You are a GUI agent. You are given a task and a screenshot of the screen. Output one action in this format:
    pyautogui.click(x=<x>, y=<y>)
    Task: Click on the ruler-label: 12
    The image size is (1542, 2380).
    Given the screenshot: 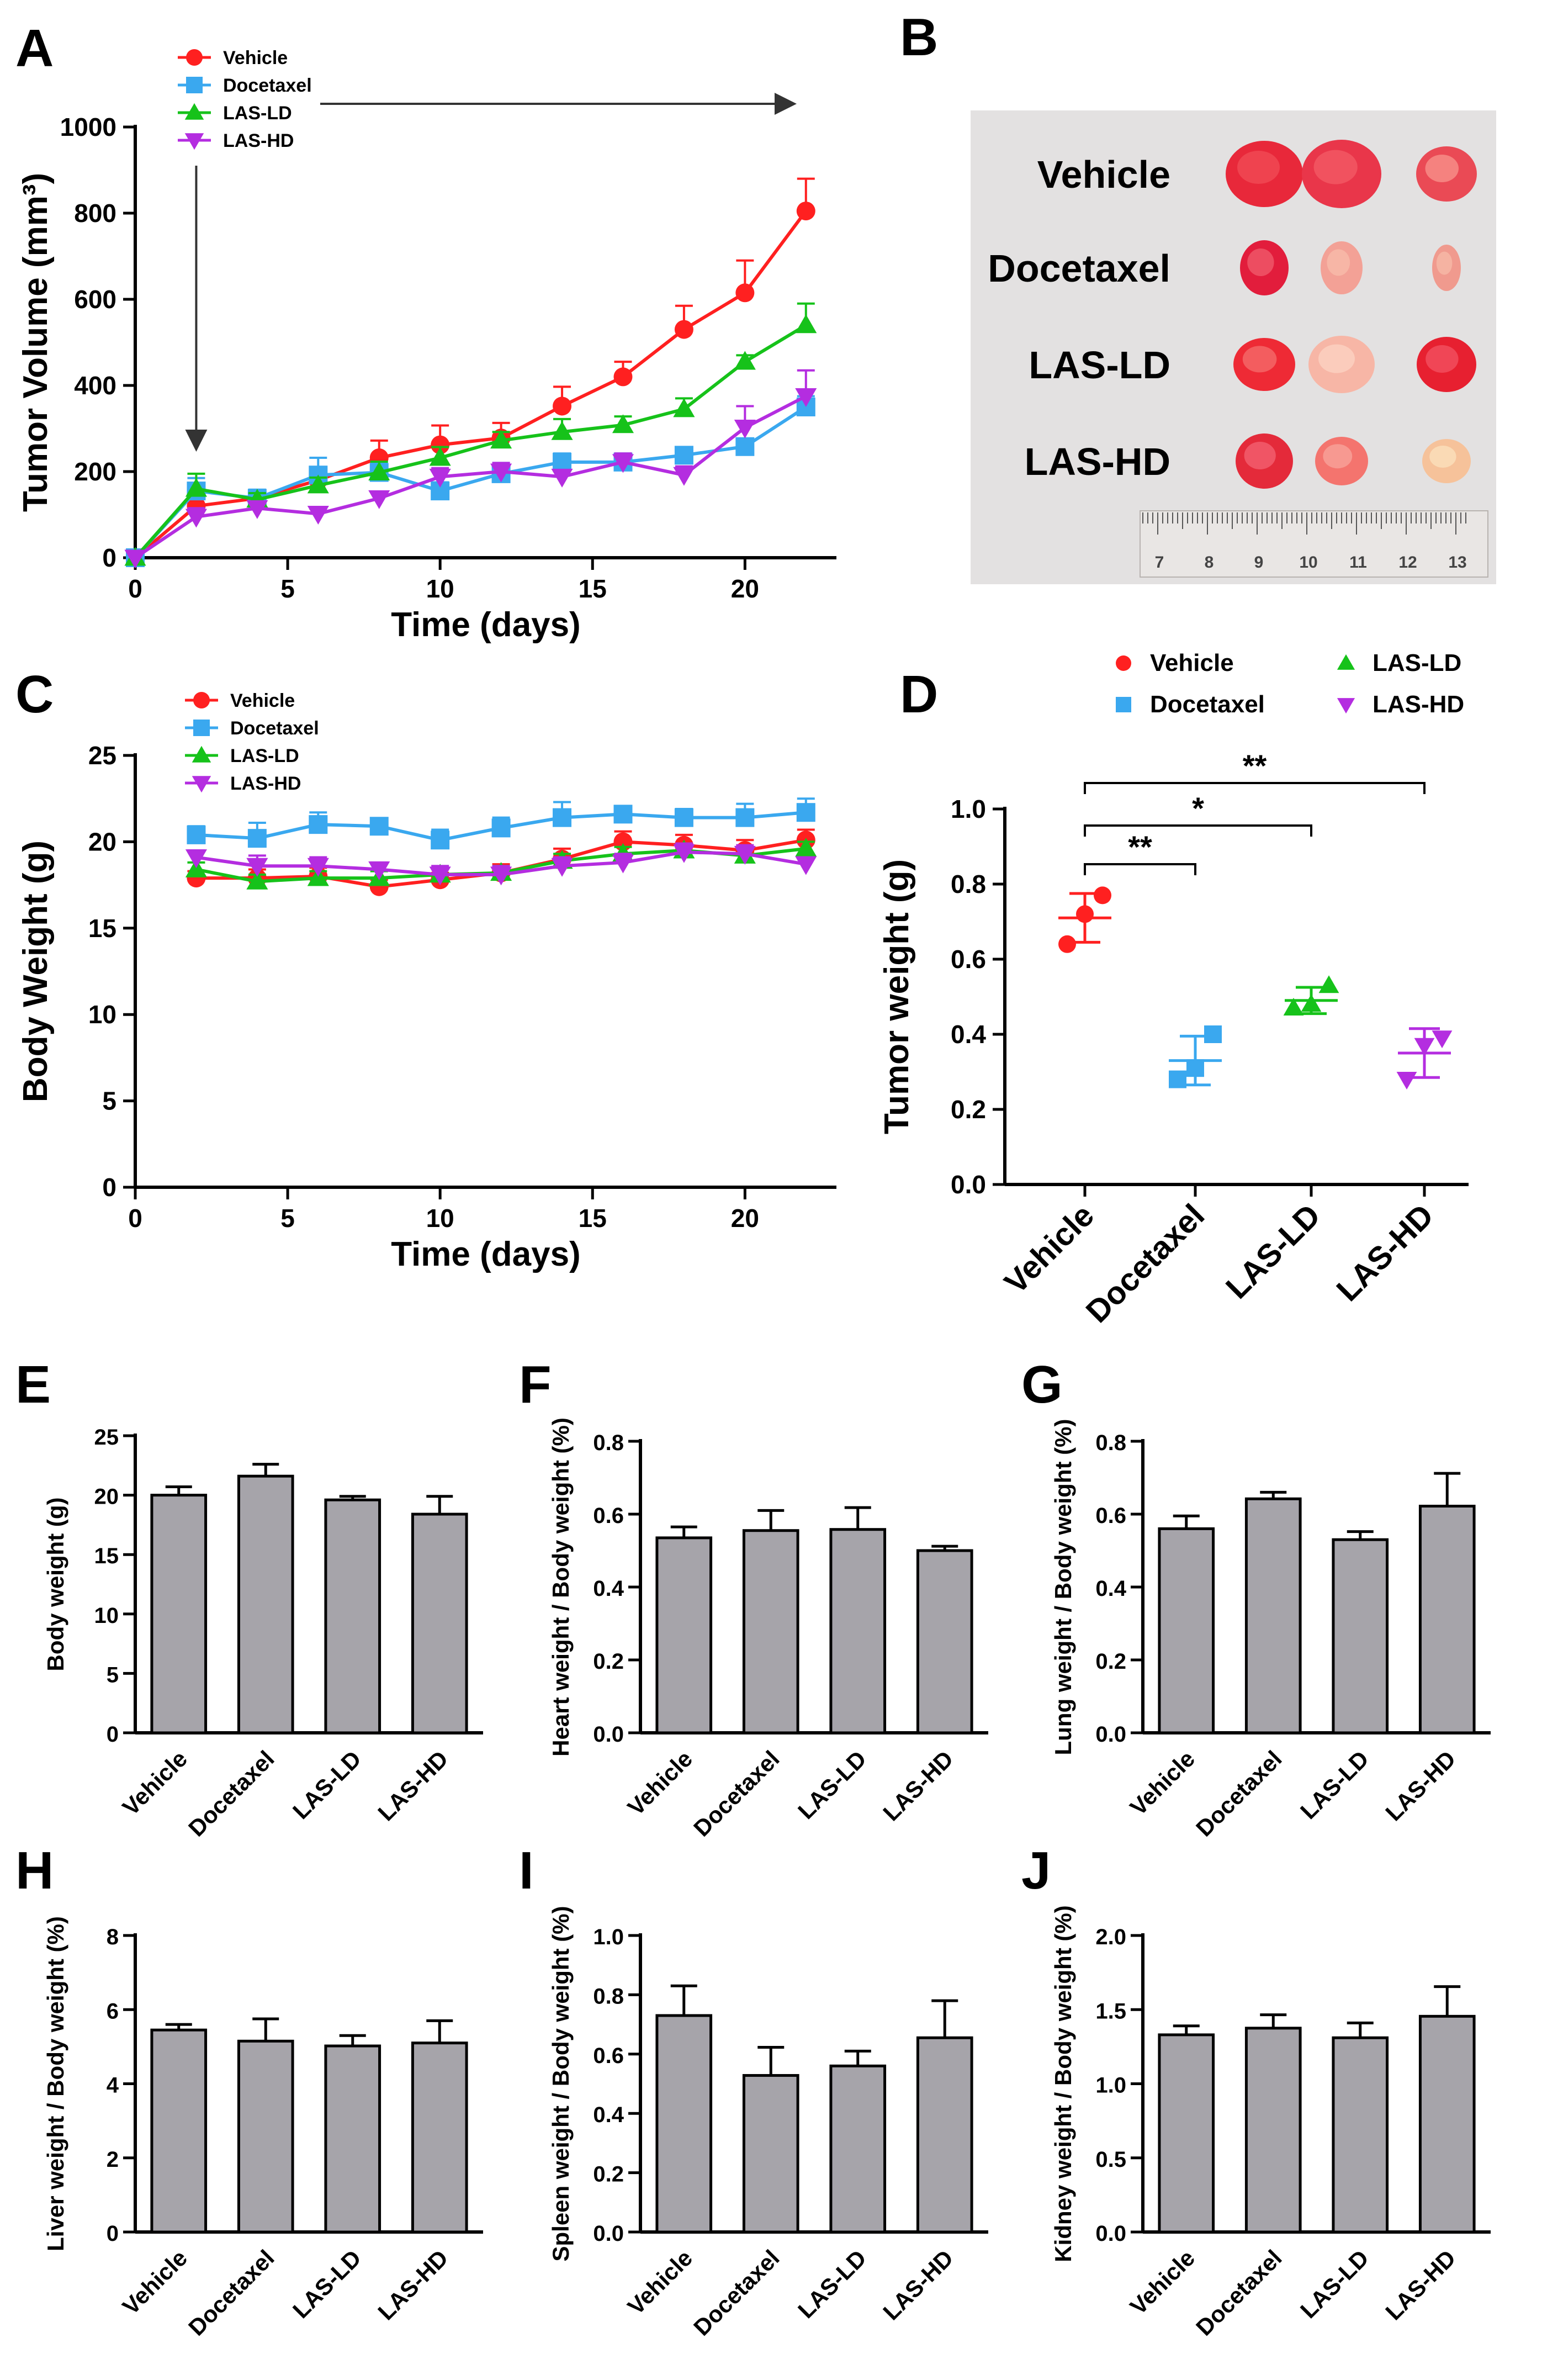 What is the action you would take?
    pyautogui.click(x=1407, y=562)
    